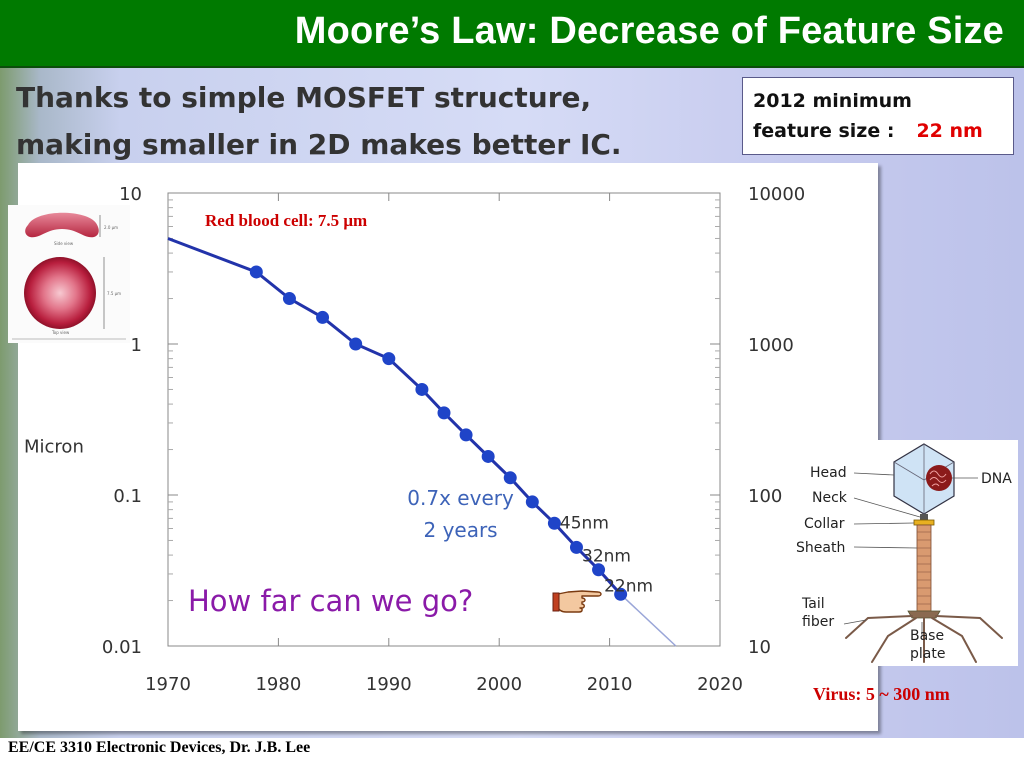 This screenshot has width=1024, height=768. Describe the element at coordinates (111, 227) in the screenshot. I see `svg-text: 2.0 µm` at that location.